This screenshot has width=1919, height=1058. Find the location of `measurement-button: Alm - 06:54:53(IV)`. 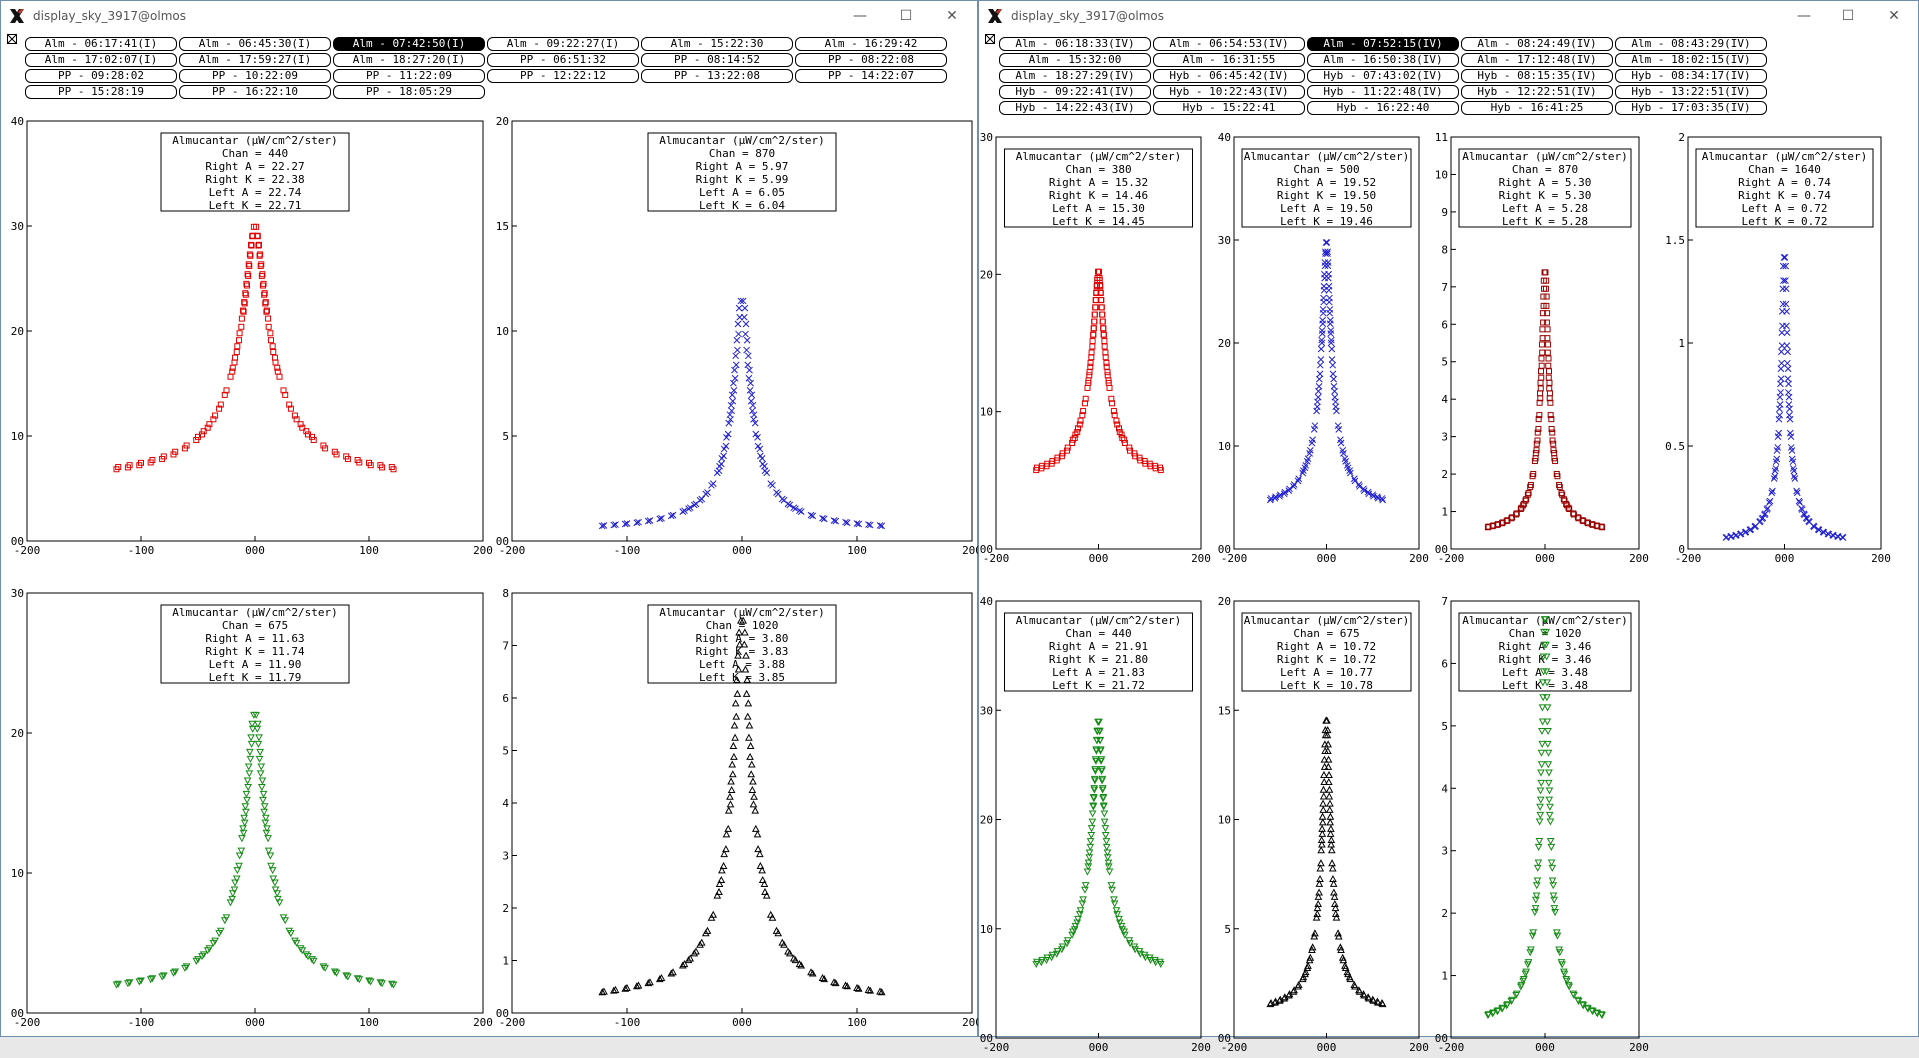

measurement-button: Alm - 06:54:53(IV) is located at coordinates (1229, 44).